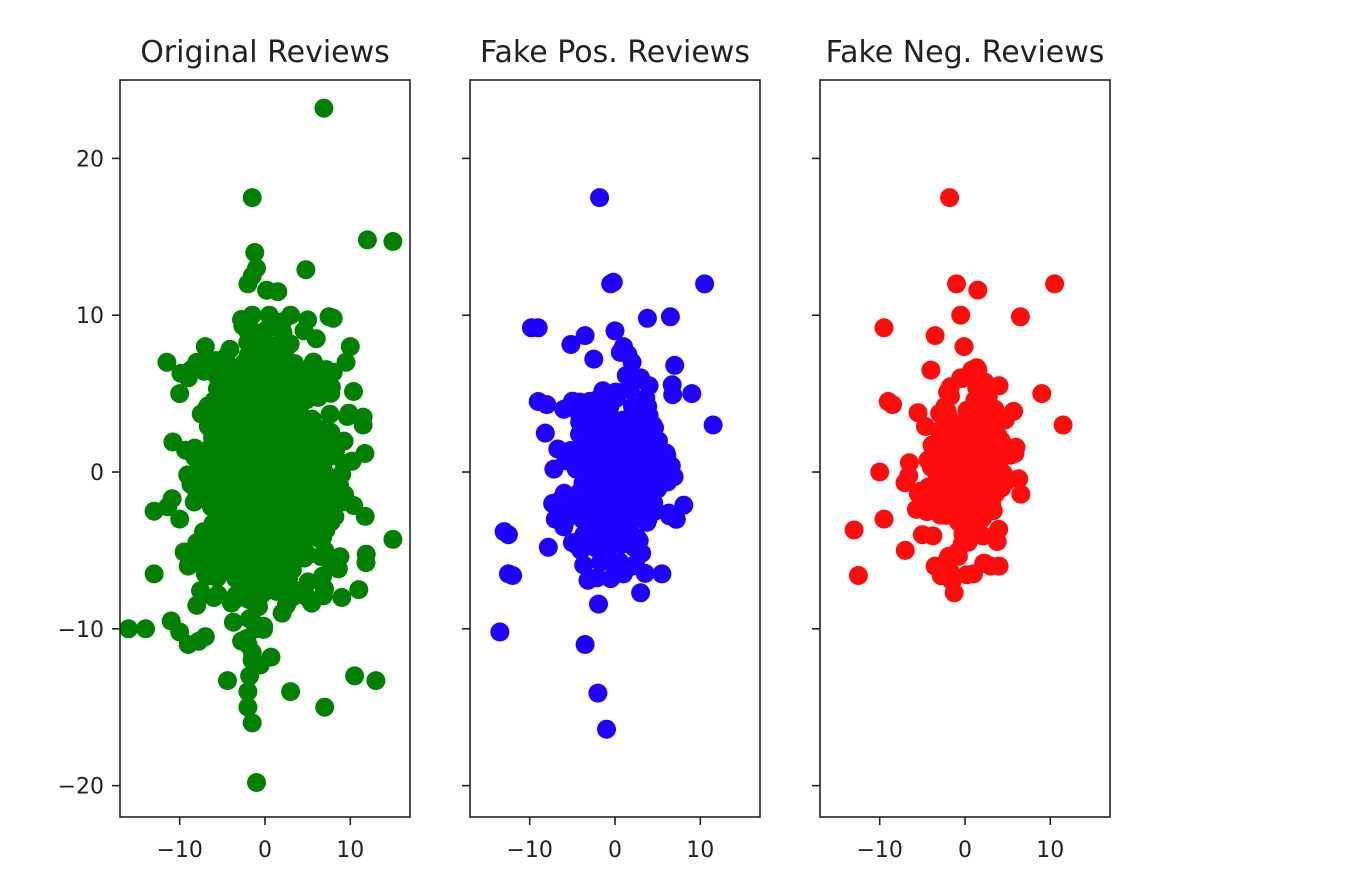 The width and height of the screenshot is (1368, 890). I want to click on x-tick-label: −10, so click(879, 850).